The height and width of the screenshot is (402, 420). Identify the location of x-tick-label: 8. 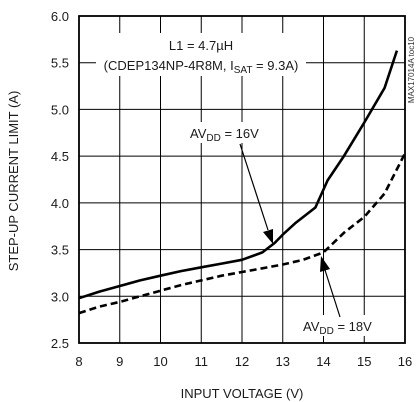
(78, 361).